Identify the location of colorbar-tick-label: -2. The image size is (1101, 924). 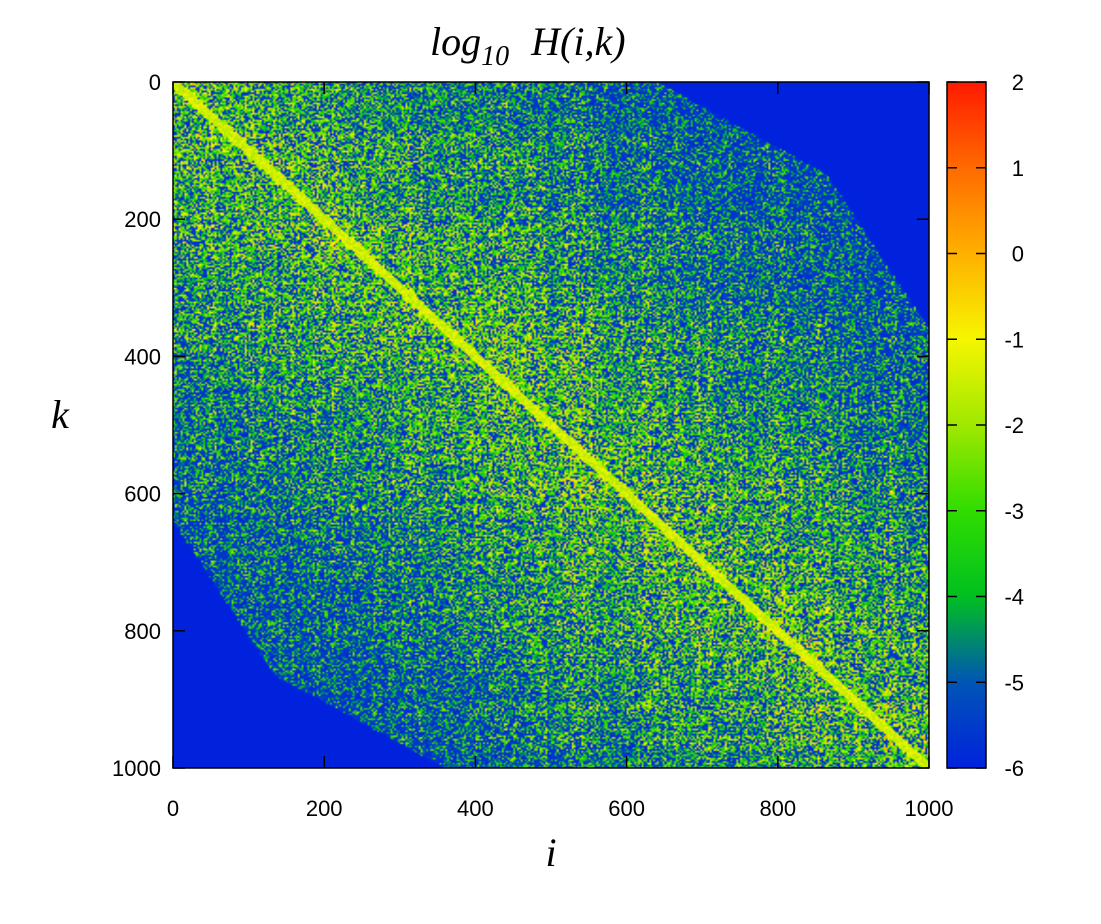
(1014, 425).